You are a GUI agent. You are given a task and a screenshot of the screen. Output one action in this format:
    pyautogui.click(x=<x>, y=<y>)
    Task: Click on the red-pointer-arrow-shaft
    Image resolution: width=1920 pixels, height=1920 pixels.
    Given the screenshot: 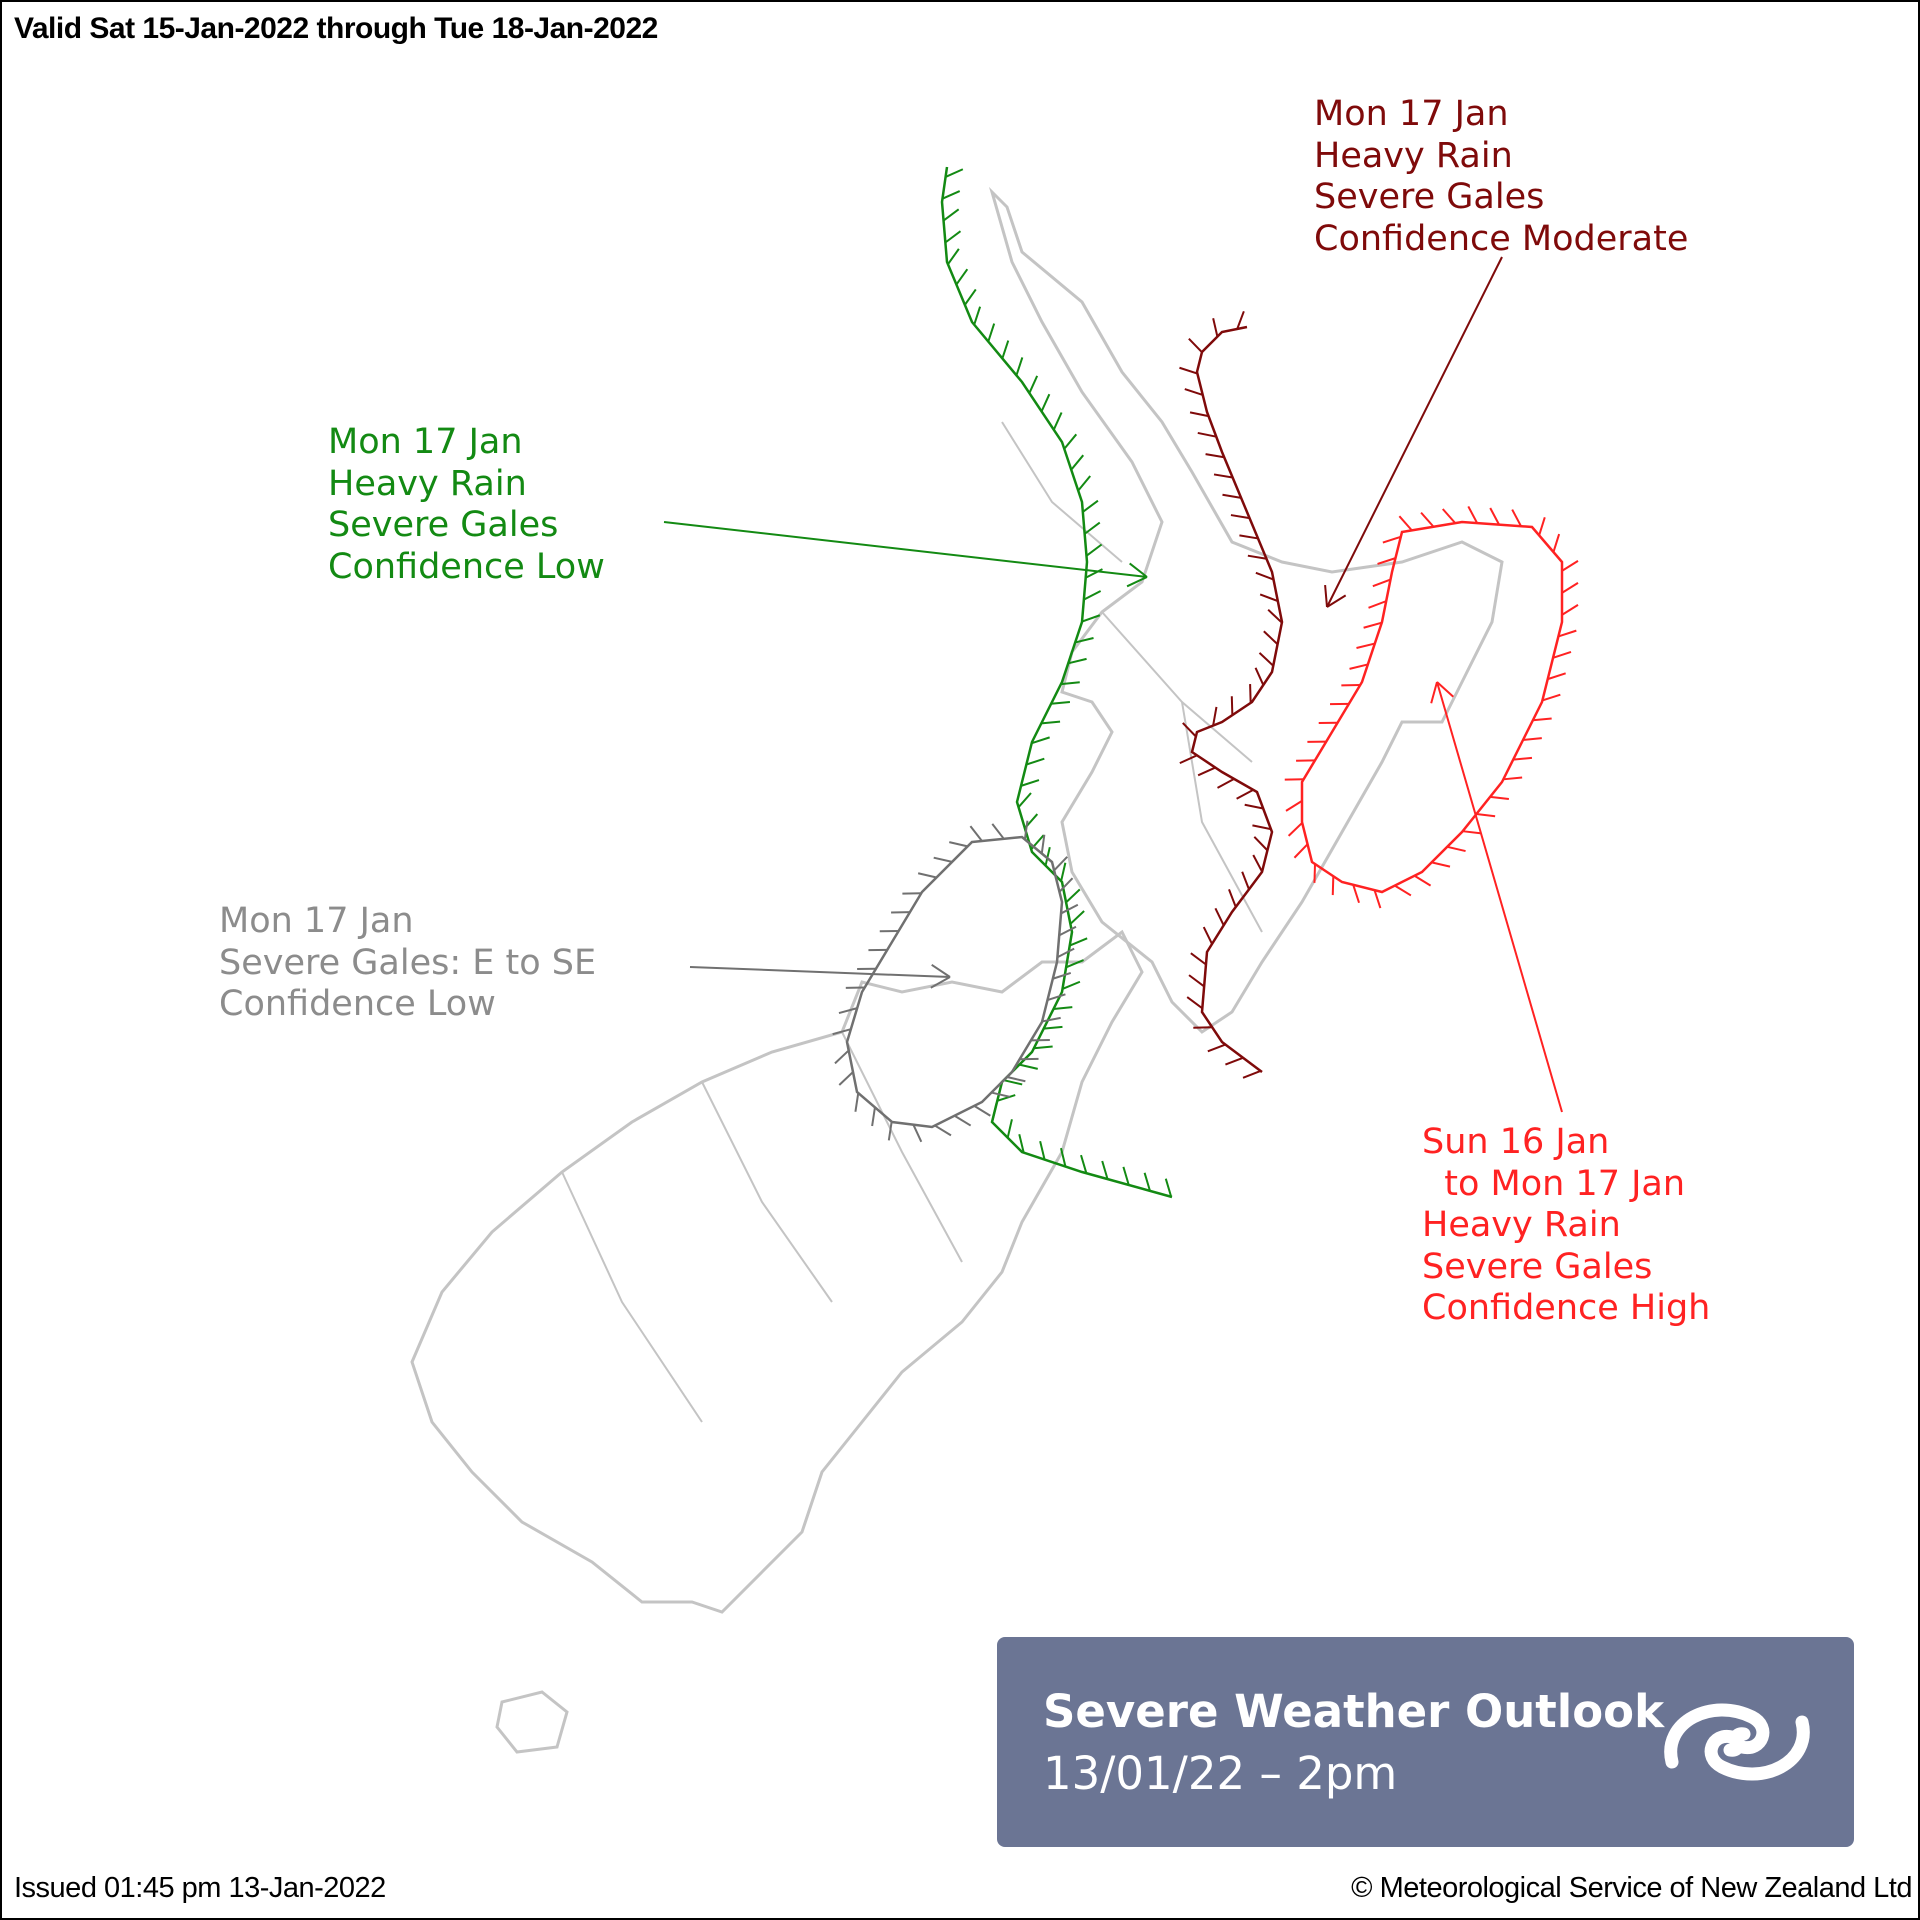 What is the action you would take?
    pyautogui.click(x=1499, y=897)
    